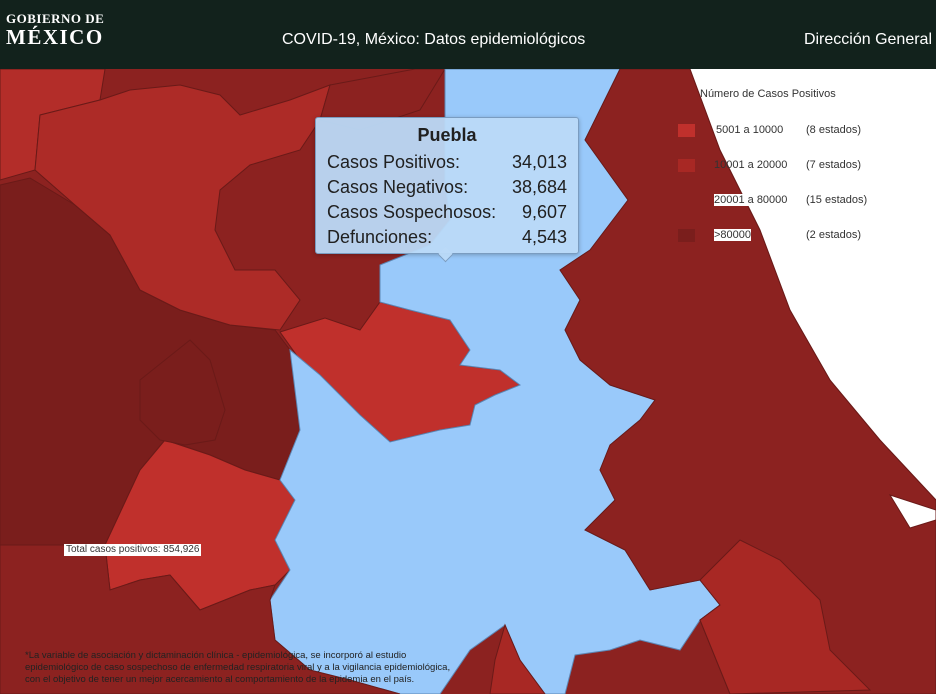 The image size is (936, 694). Describe the element at coordinates (785, 616) in the screenshot. I see `state-oaxaca` at that location.